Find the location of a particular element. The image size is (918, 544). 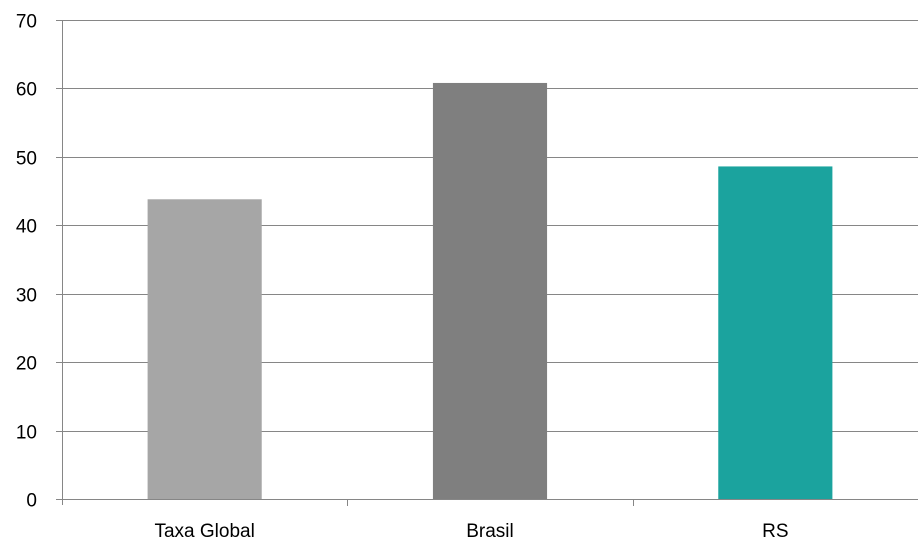

y-tick-label: 50 is located at coordinates (26, 159).